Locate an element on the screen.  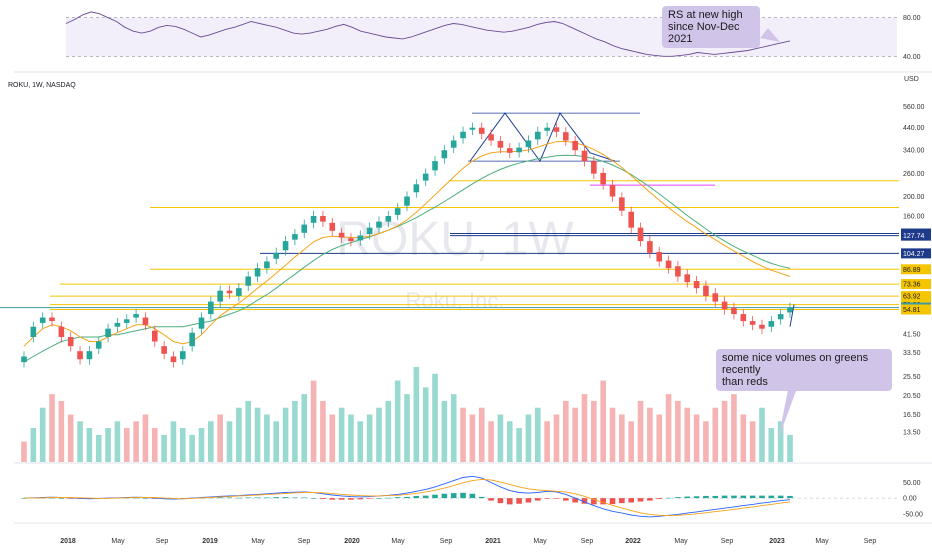
time-tick-label: 2021 is located at coordinates (493, 541).